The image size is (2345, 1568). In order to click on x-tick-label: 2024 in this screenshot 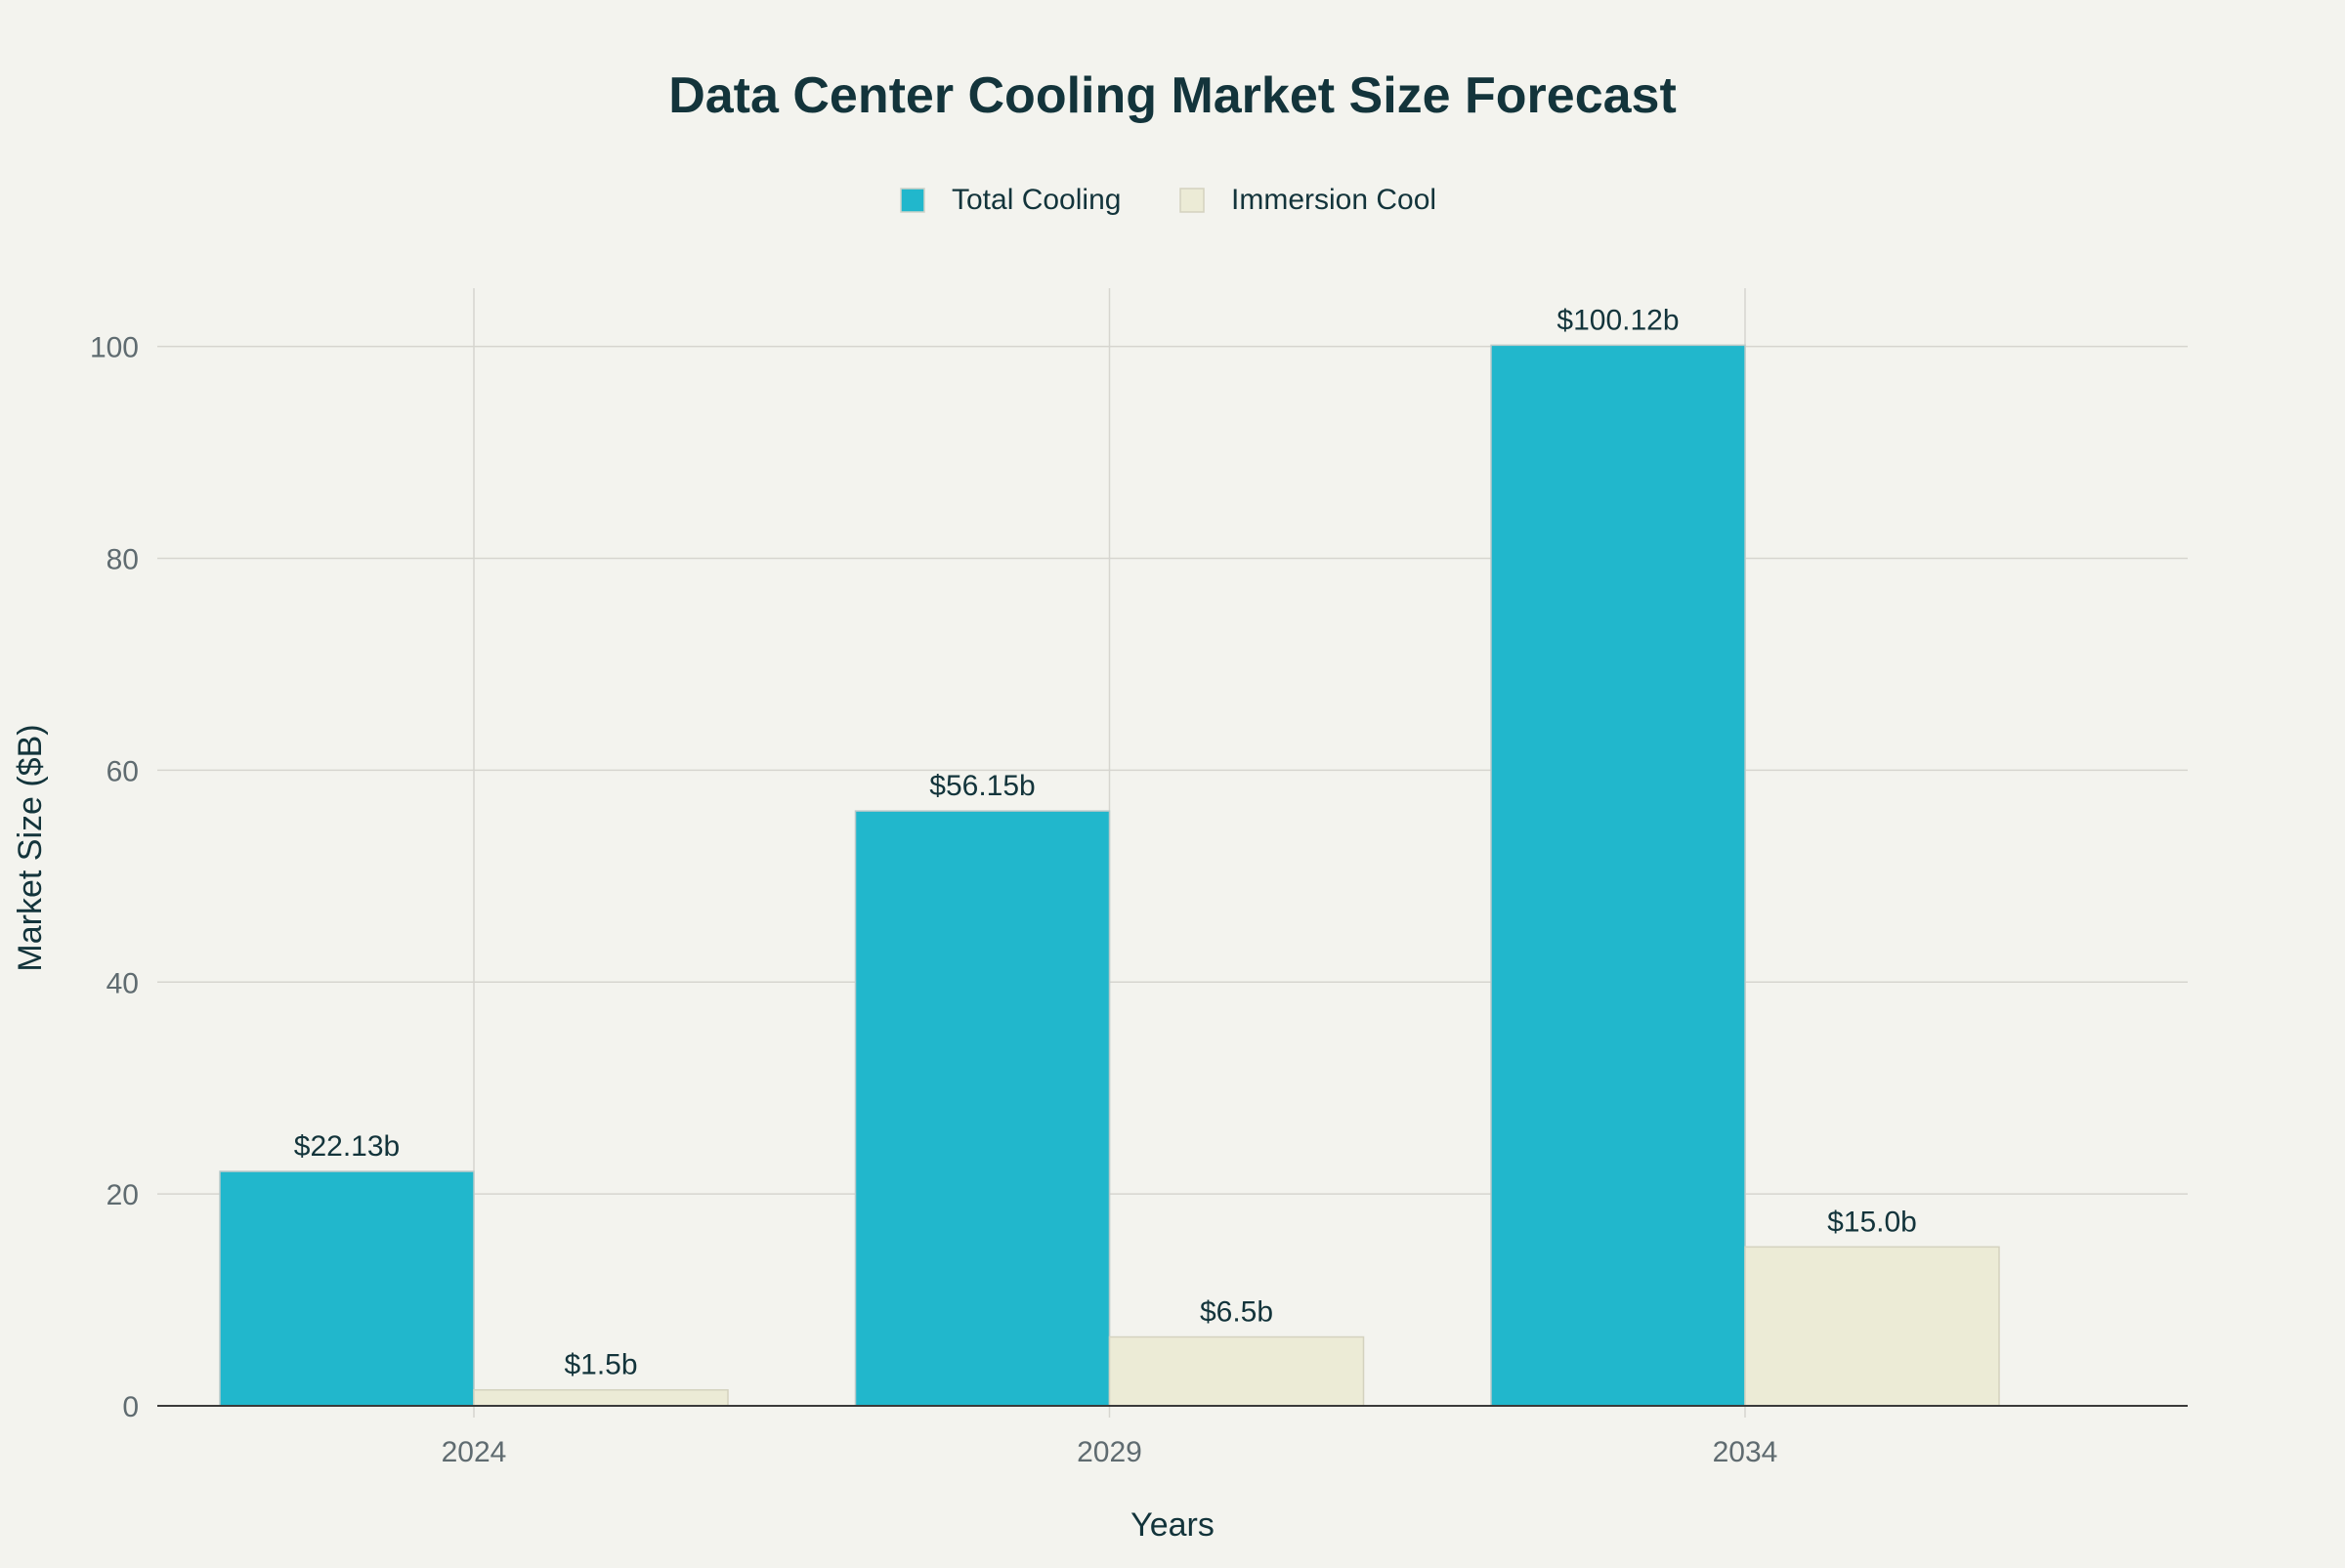, I will do `click(474, 1452)`.